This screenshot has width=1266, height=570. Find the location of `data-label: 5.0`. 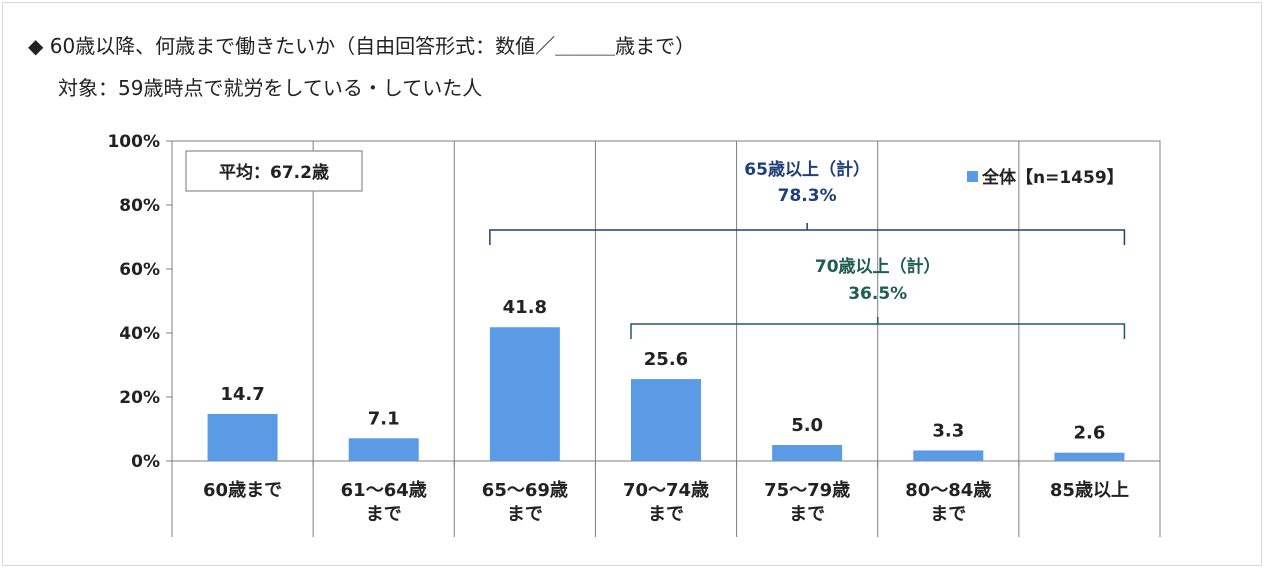

data-label: 5.0 is located at coordinates (807, 425).